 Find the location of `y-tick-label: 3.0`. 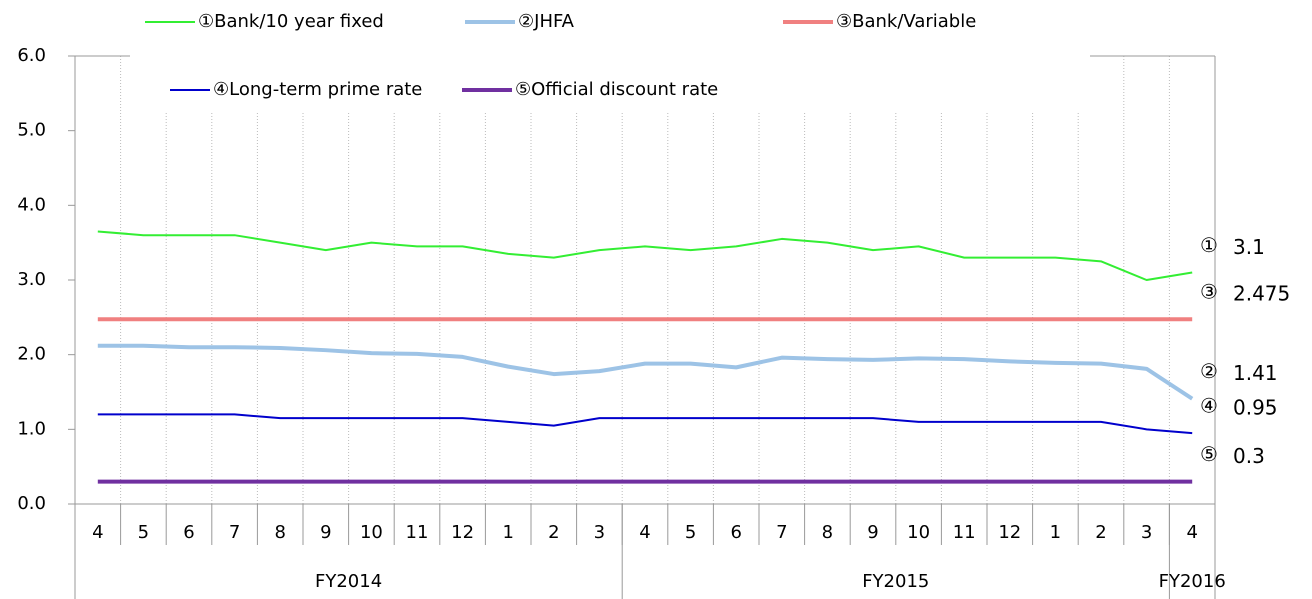

y-tick-label: 3.0 is located at coordinates (31, 279).